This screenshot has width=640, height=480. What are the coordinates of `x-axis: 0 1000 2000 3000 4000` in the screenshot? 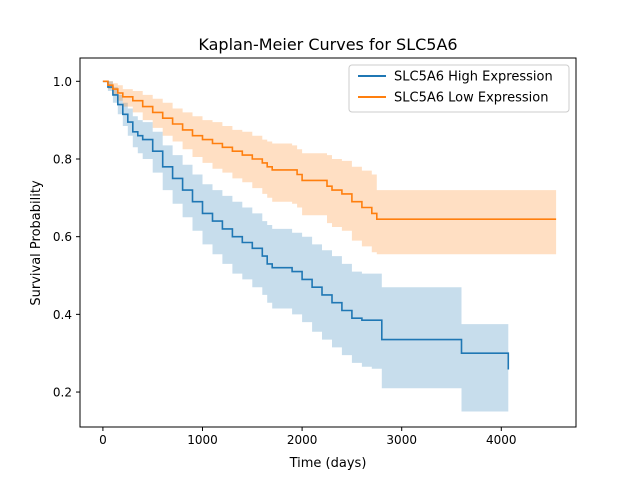 It's located at (308, 437).